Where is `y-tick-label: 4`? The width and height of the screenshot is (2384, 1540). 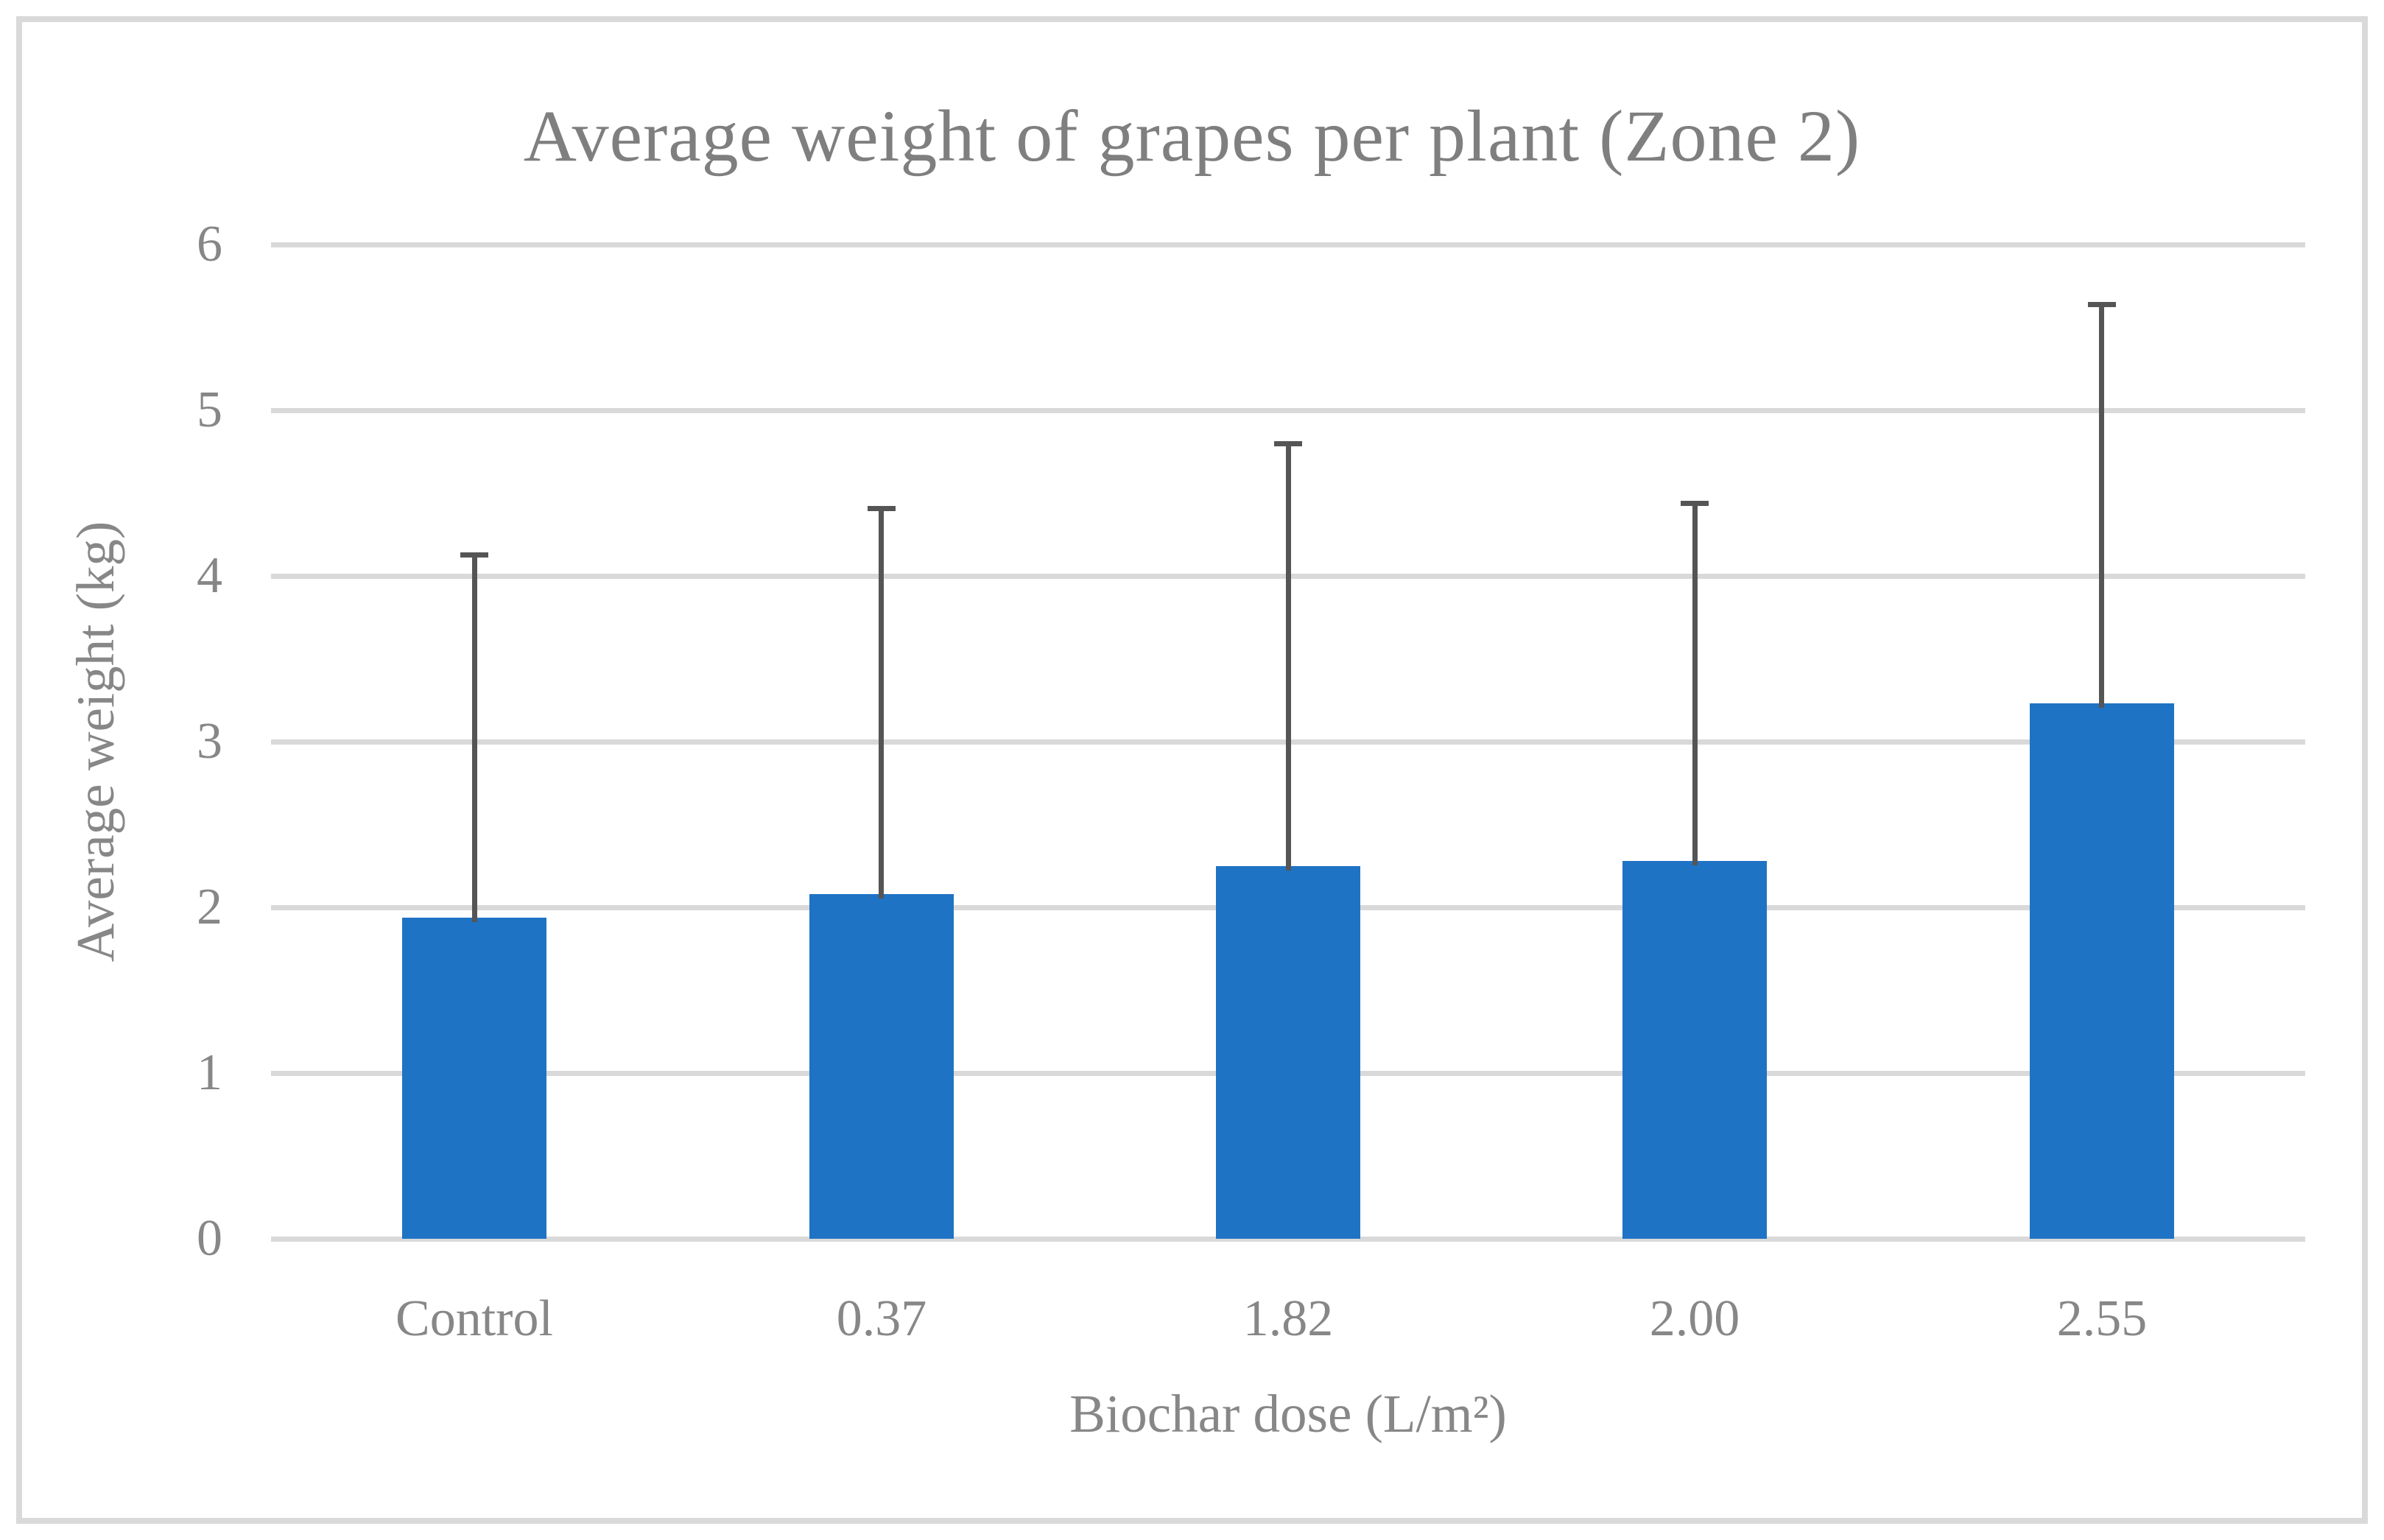 y-tick-label: 4 is located at coordinates (209, 575).